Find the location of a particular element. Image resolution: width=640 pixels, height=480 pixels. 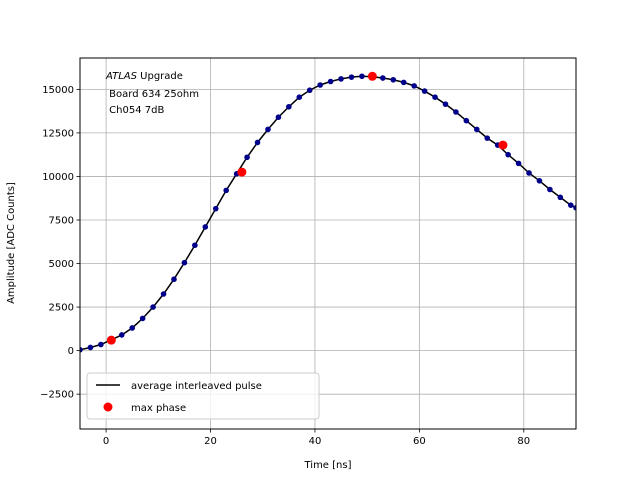

annotation-atlas: ATLAS is located at coordinates (121, 76).